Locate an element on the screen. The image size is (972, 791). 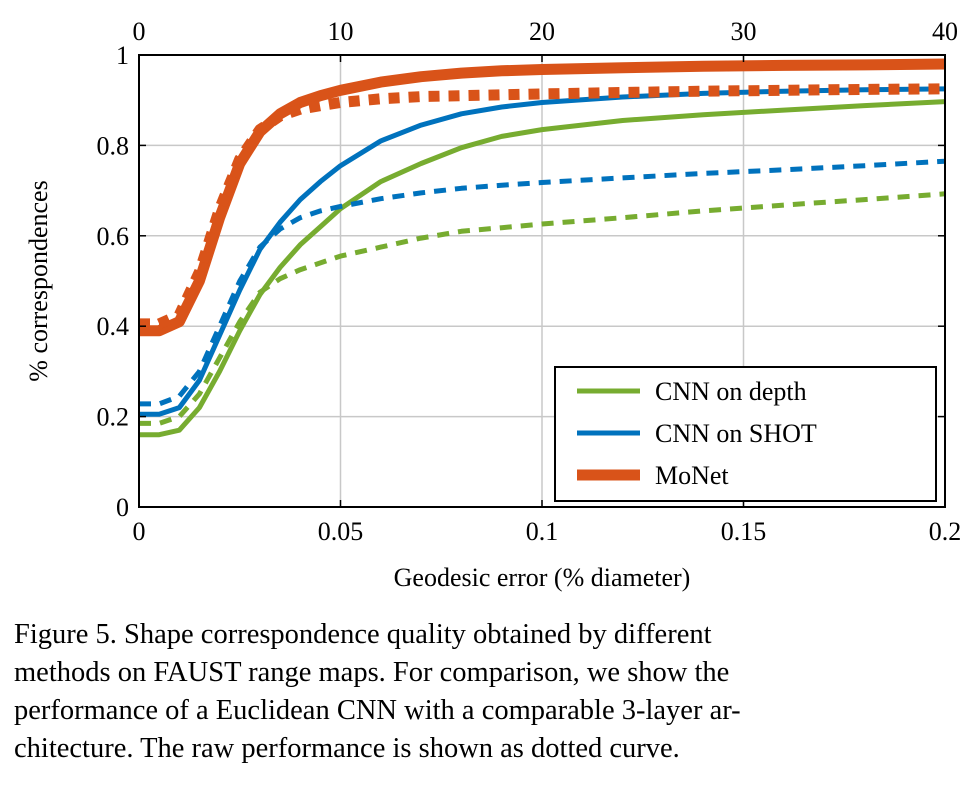
x-top-tick-label: 30 is located at coordinates (744, 31).